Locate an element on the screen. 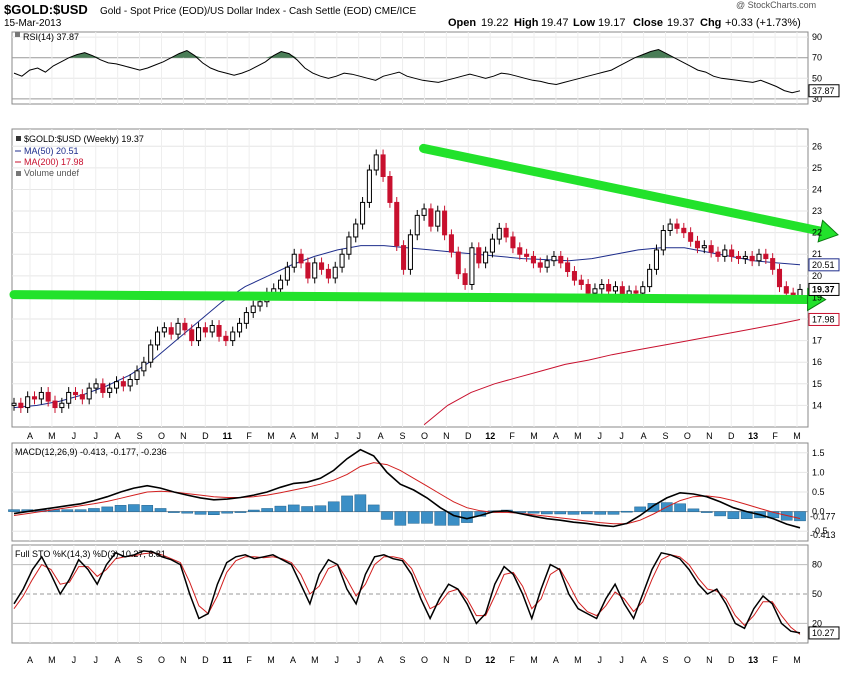 The height and width of the screenshot is (679, 863). sto-k-box is located at coordinates (824, 633).